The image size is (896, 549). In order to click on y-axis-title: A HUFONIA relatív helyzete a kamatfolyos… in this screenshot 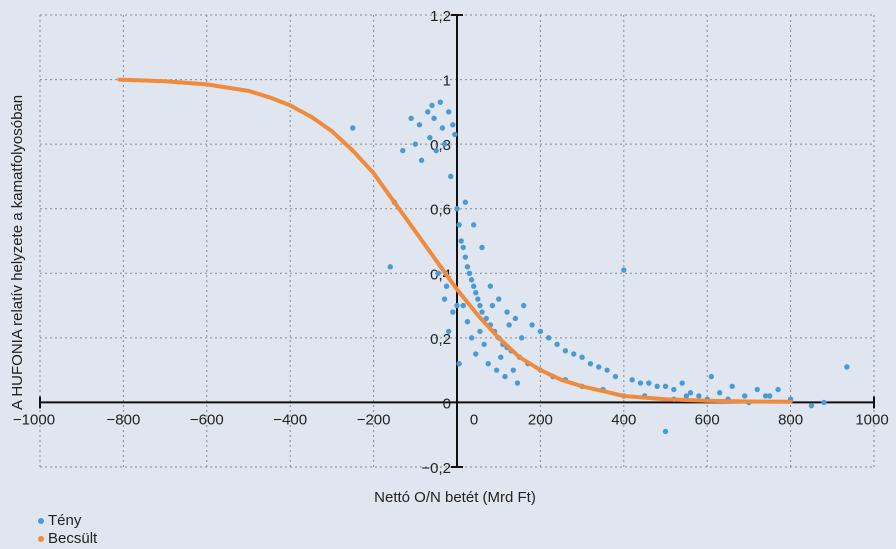, I will do `click(17, 252)`.